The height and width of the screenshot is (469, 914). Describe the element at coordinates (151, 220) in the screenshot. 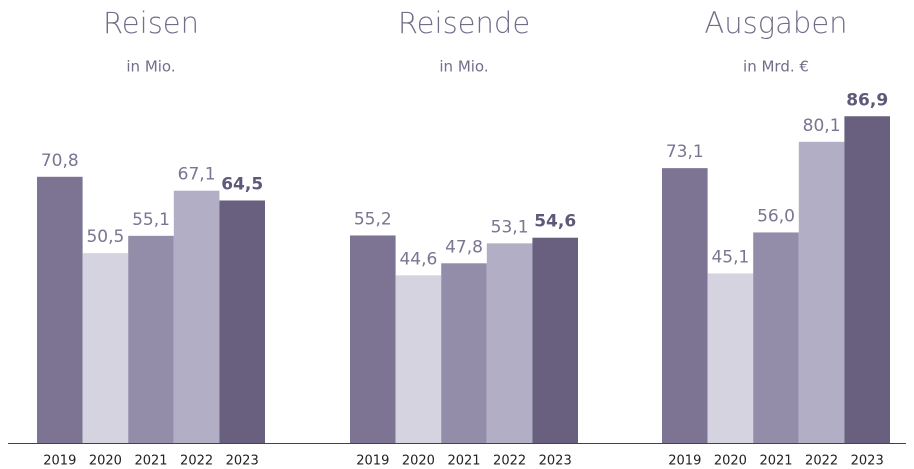

I see `value-label: 55,1` at that location.